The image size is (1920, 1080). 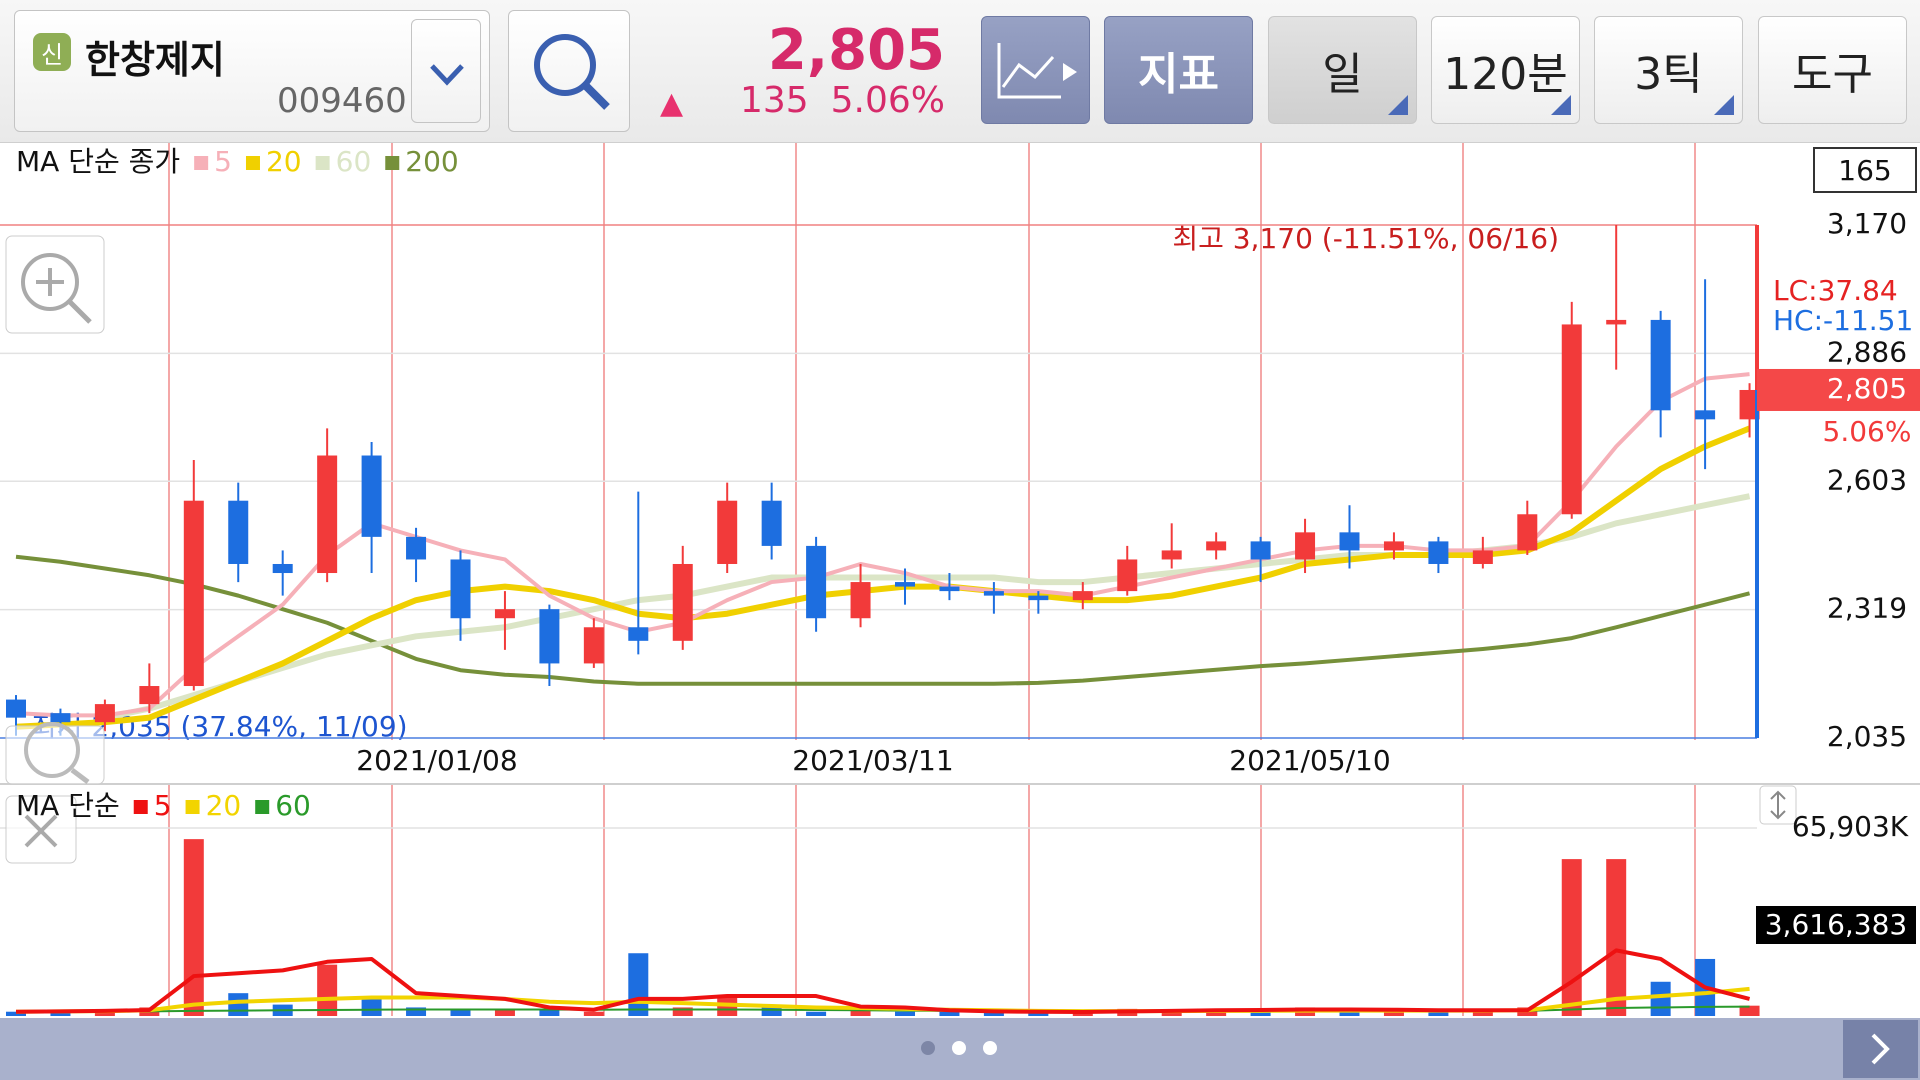 What do you see at coordinates (431, 161) in the screenshot?
I see `legend-label: 200` at bounding box center [431, 161].